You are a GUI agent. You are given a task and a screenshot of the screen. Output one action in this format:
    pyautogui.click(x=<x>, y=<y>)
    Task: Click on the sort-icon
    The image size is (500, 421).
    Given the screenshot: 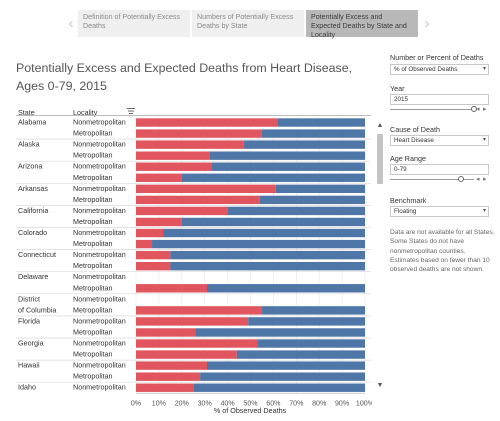 What is the action you would take?
    pyautogui.click(x=131, y=111)
    